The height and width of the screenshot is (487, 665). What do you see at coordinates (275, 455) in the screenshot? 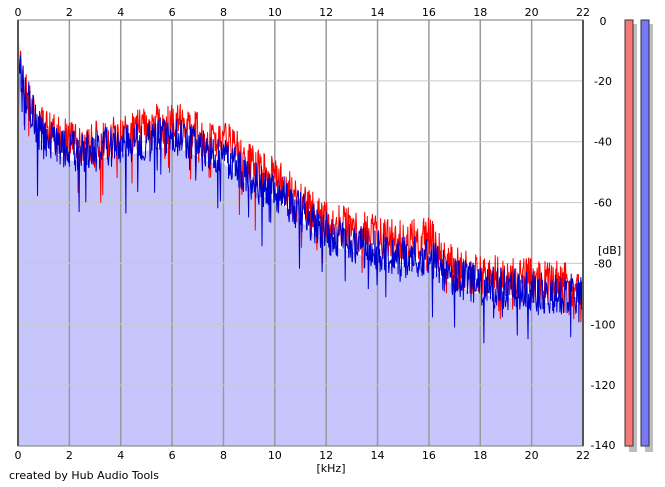
I see `x-tick-bottom-10: 10` at bounding box center [275, 455].